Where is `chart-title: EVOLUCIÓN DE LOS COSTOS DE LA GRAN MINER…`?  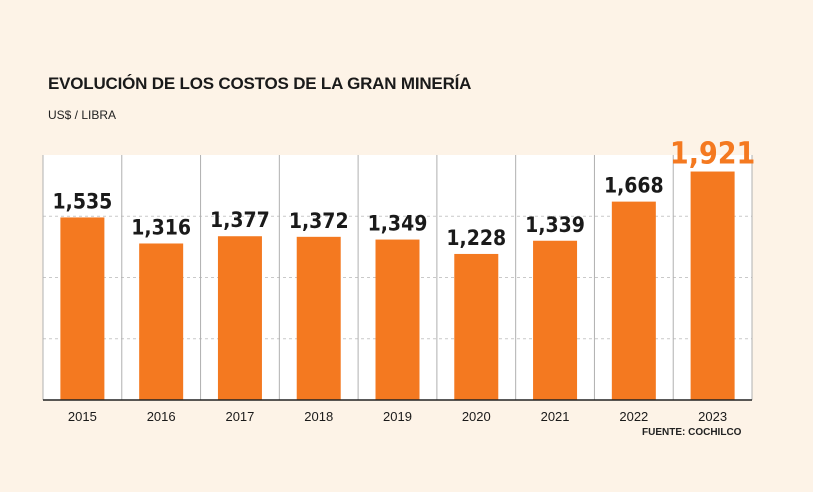 chart-title: EVOLUCIÓN DE LOS COSTOS DE LA GRAN MINER… is located at coordinates (260, 83).